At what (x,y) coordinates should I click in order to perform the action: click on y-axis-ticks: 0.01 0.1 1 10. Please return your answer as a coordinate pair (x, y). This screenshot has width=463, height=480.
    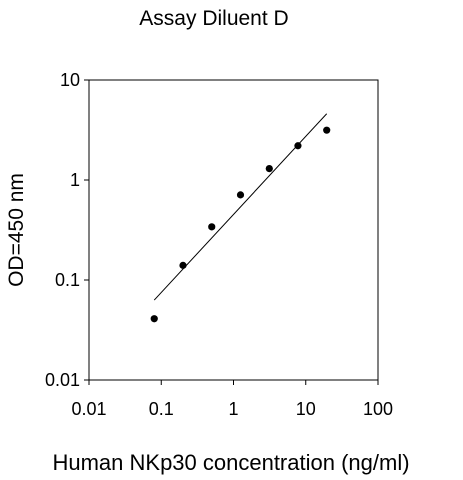
    Looking at the image, I should click on (67, 230).